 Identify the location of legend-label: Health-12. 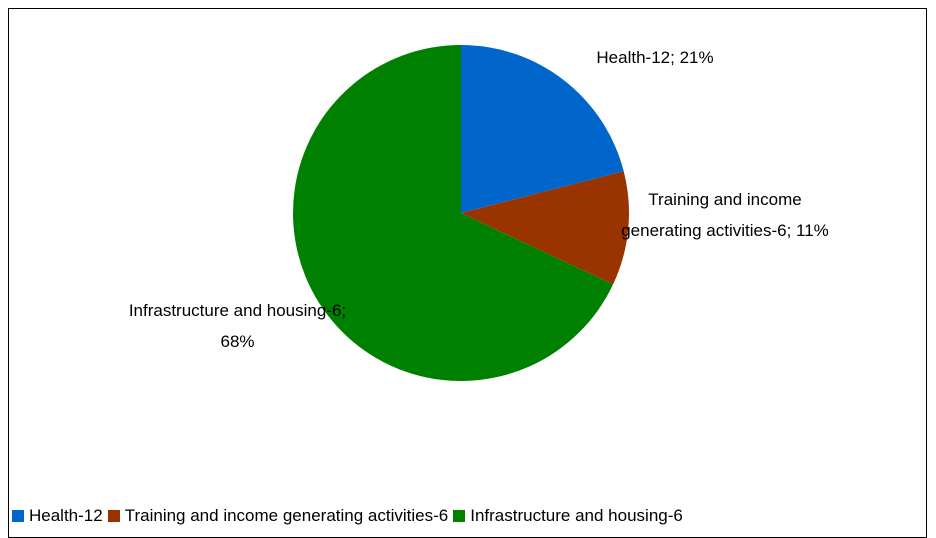
(66, 515).